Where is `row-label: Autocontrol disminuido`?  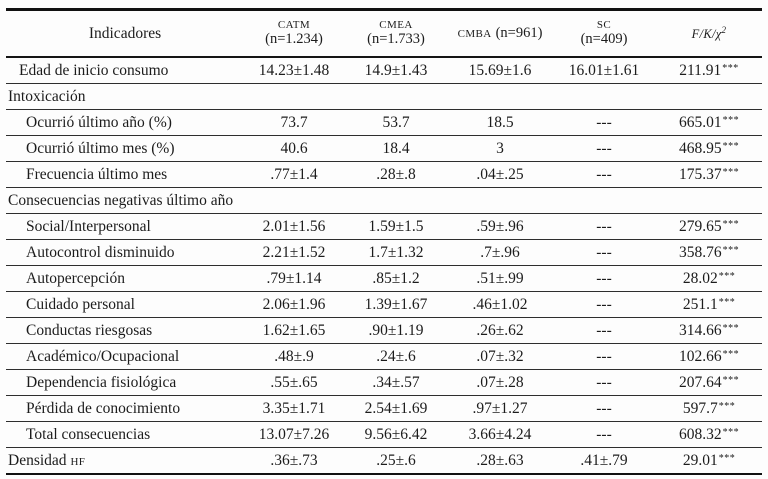 row-label: Autocontrol disminuido is located at coordinates (125, 252).